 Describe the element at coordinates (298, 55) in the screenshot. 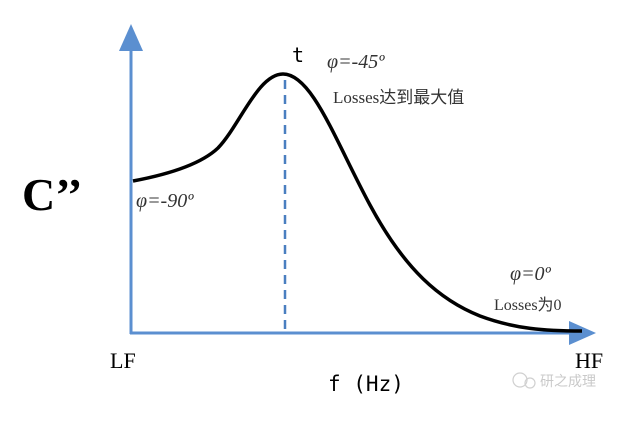

I see `peak-label: t` at that location.